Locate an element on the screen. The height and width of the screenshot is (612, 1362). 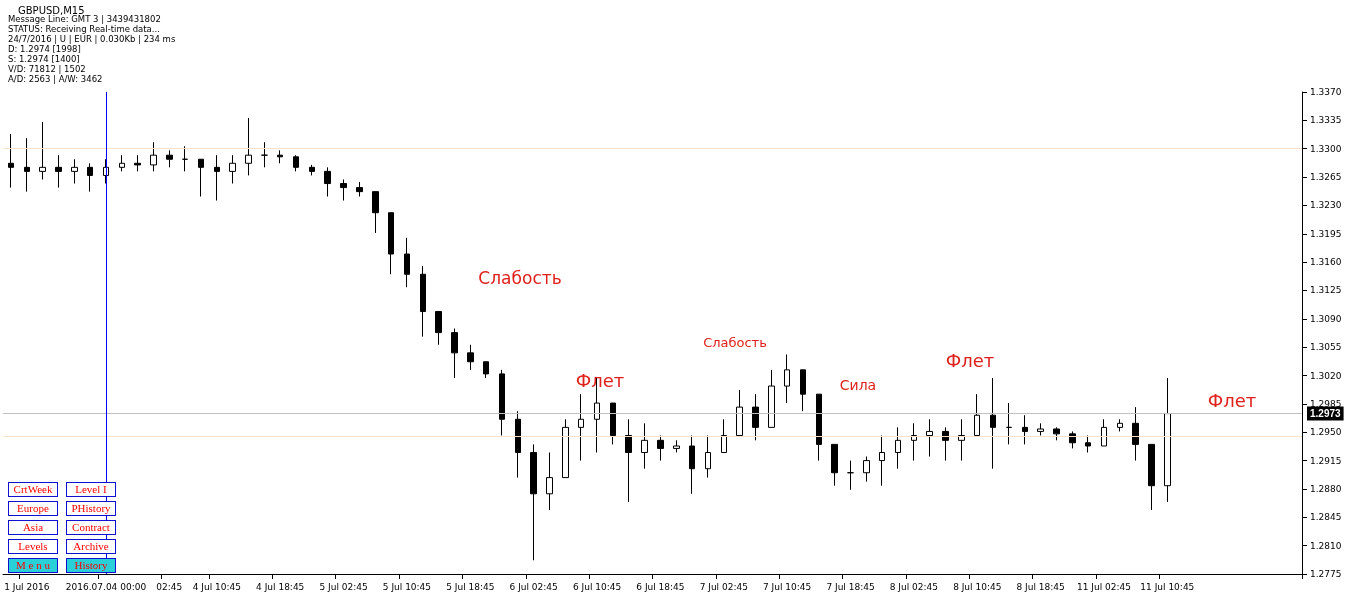
x-tick-label: 1 Jul 2016 is located at coordinates (27, 586).